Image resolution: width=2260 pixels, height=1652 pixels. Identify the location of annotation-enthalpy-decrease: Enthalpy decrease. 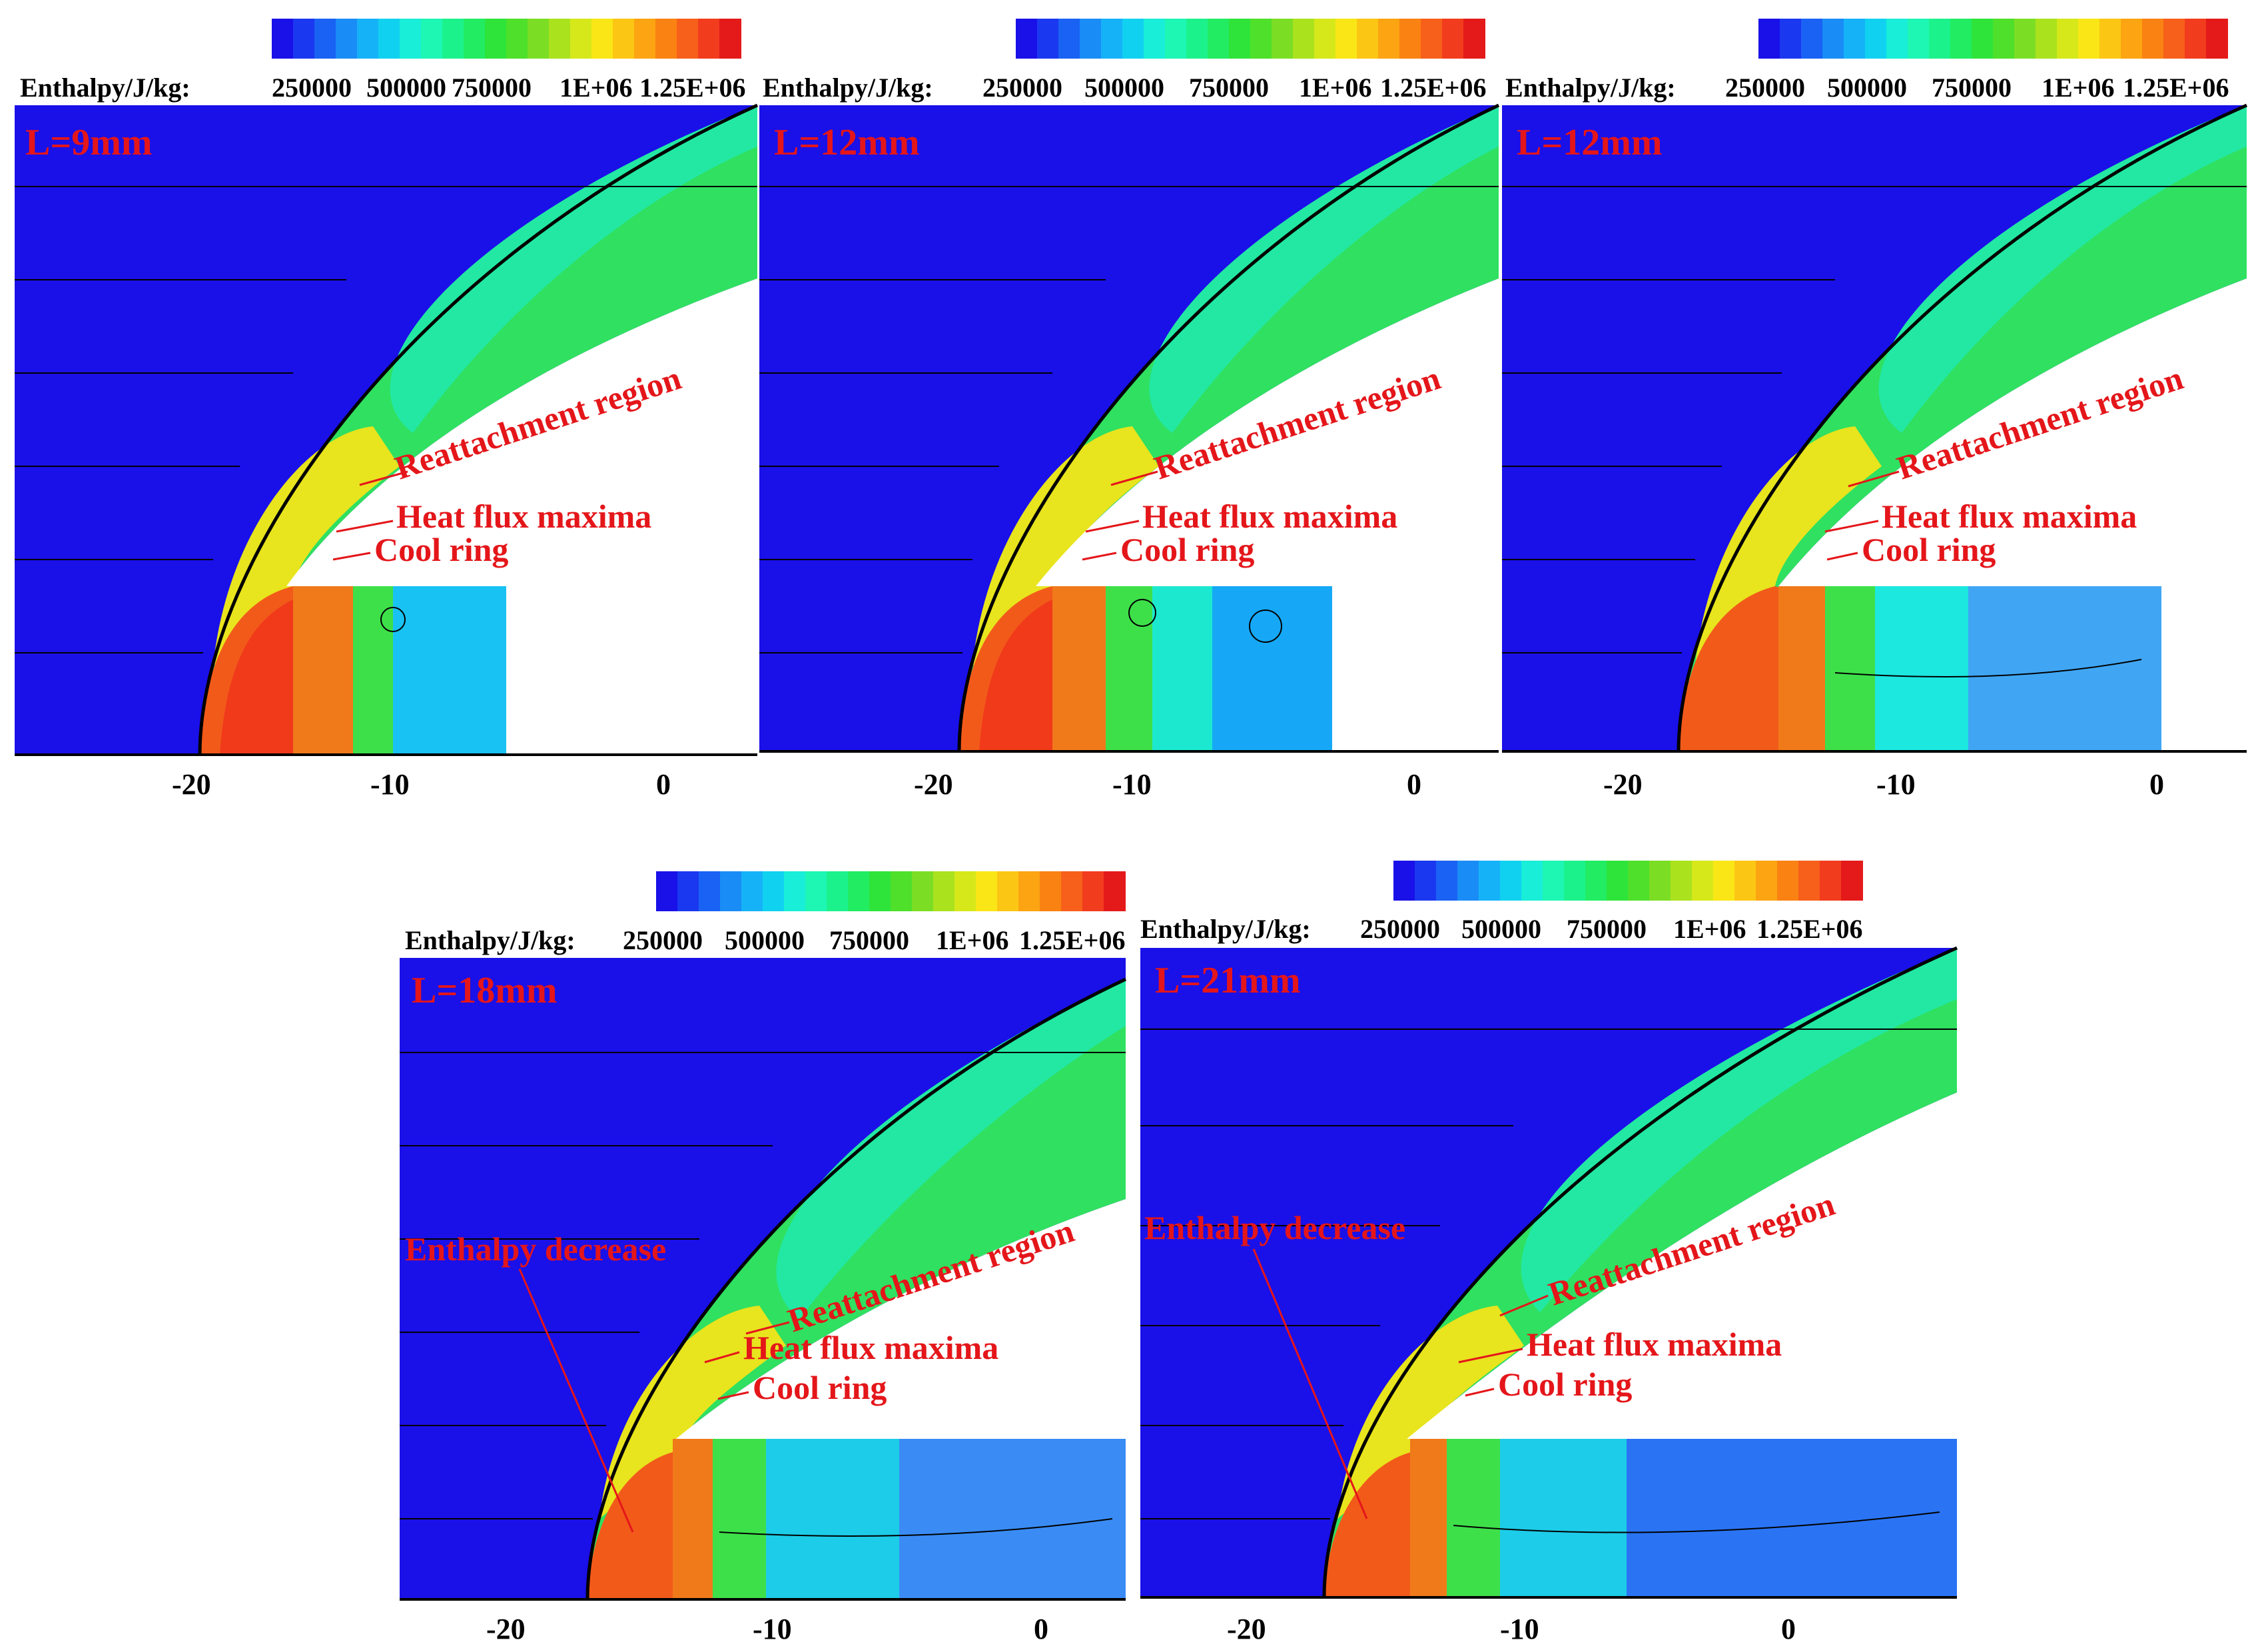
(1274, 1227).